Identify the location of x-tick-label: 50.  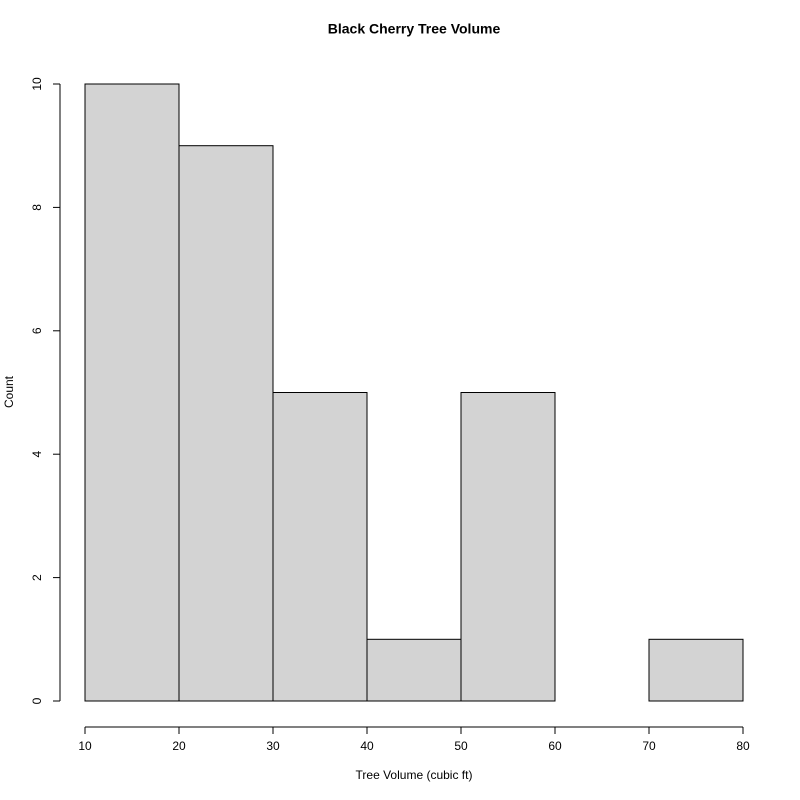
(461, 746).